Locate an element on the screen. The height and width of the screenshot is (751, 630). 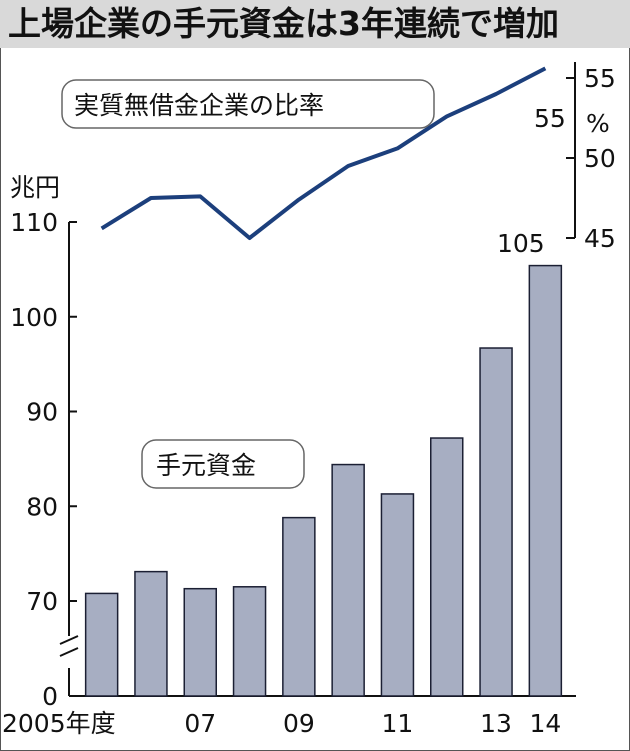
bar-last-annotation: 105 is located at coordinates (521, 243).